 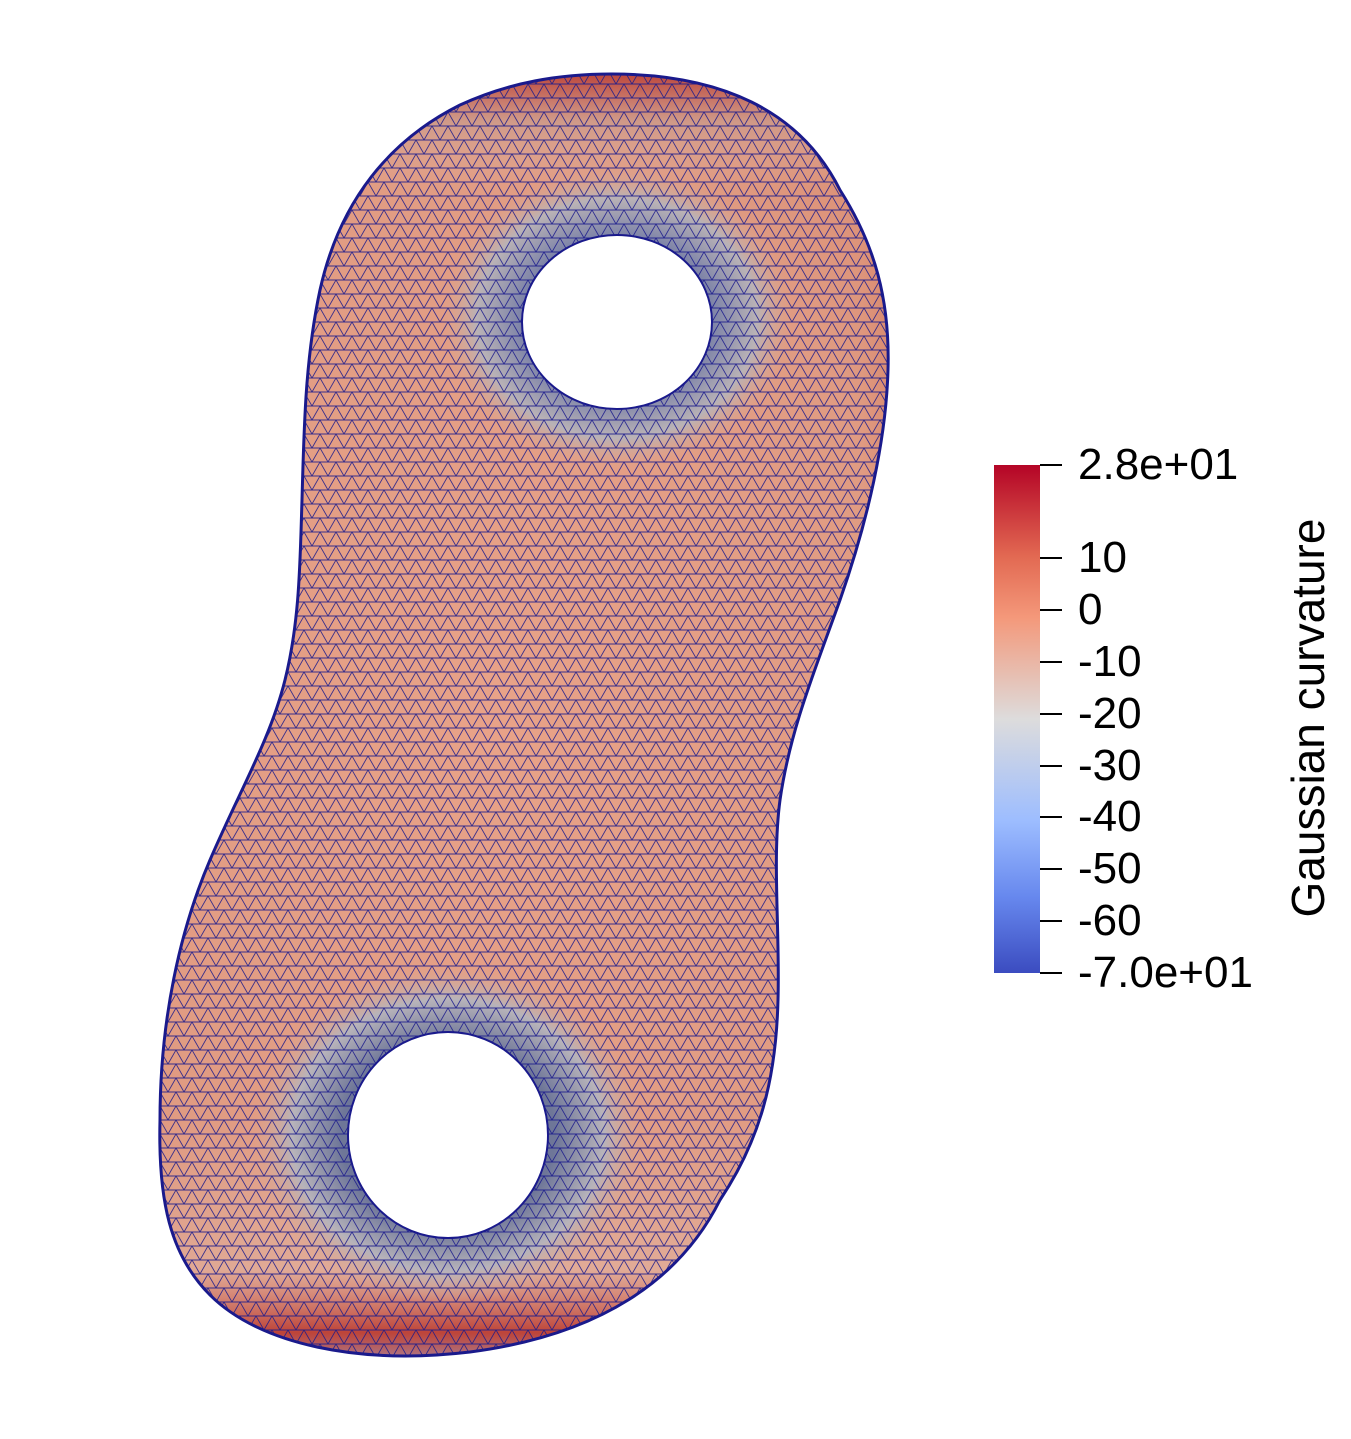 What do you see at coordinates (617, 322) in the screenshot?
I see `top-hole` at bounding box center [617, 322].